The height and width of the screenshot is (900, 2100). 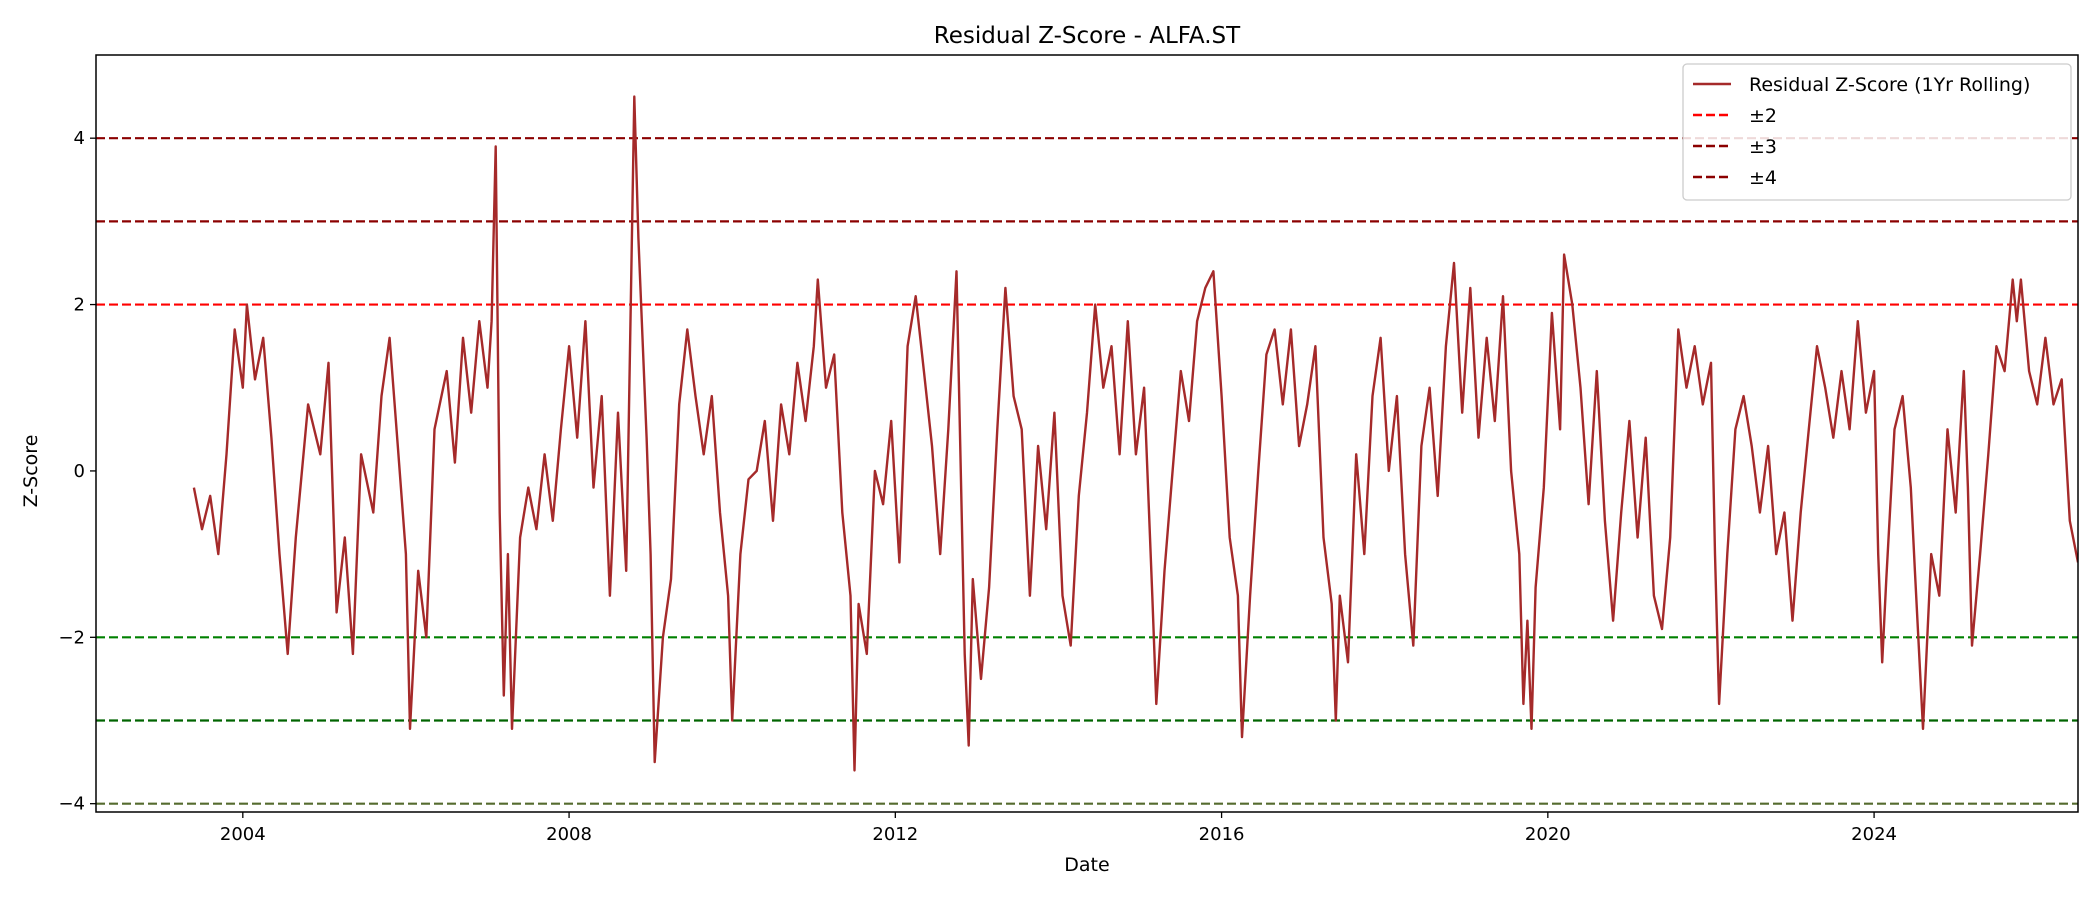 What do you see at coordinates (1086, 865) in the screenshot?
I see `x-axis-label: Date` at bounding box center [1086, 865].